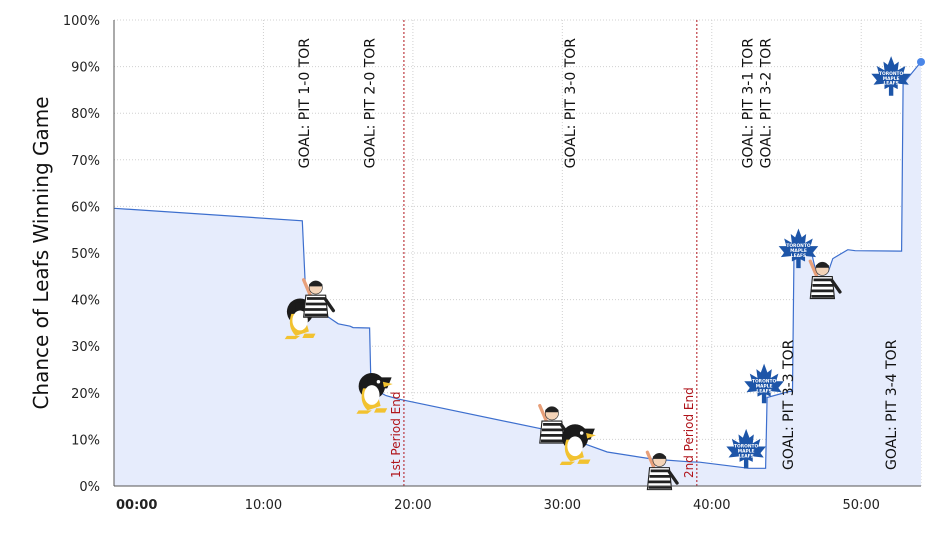  Describe the element at coordinates (571, 103) in the screenshot. I see `goal-label: GOAL: PIT 3-0 TOR` at that location.